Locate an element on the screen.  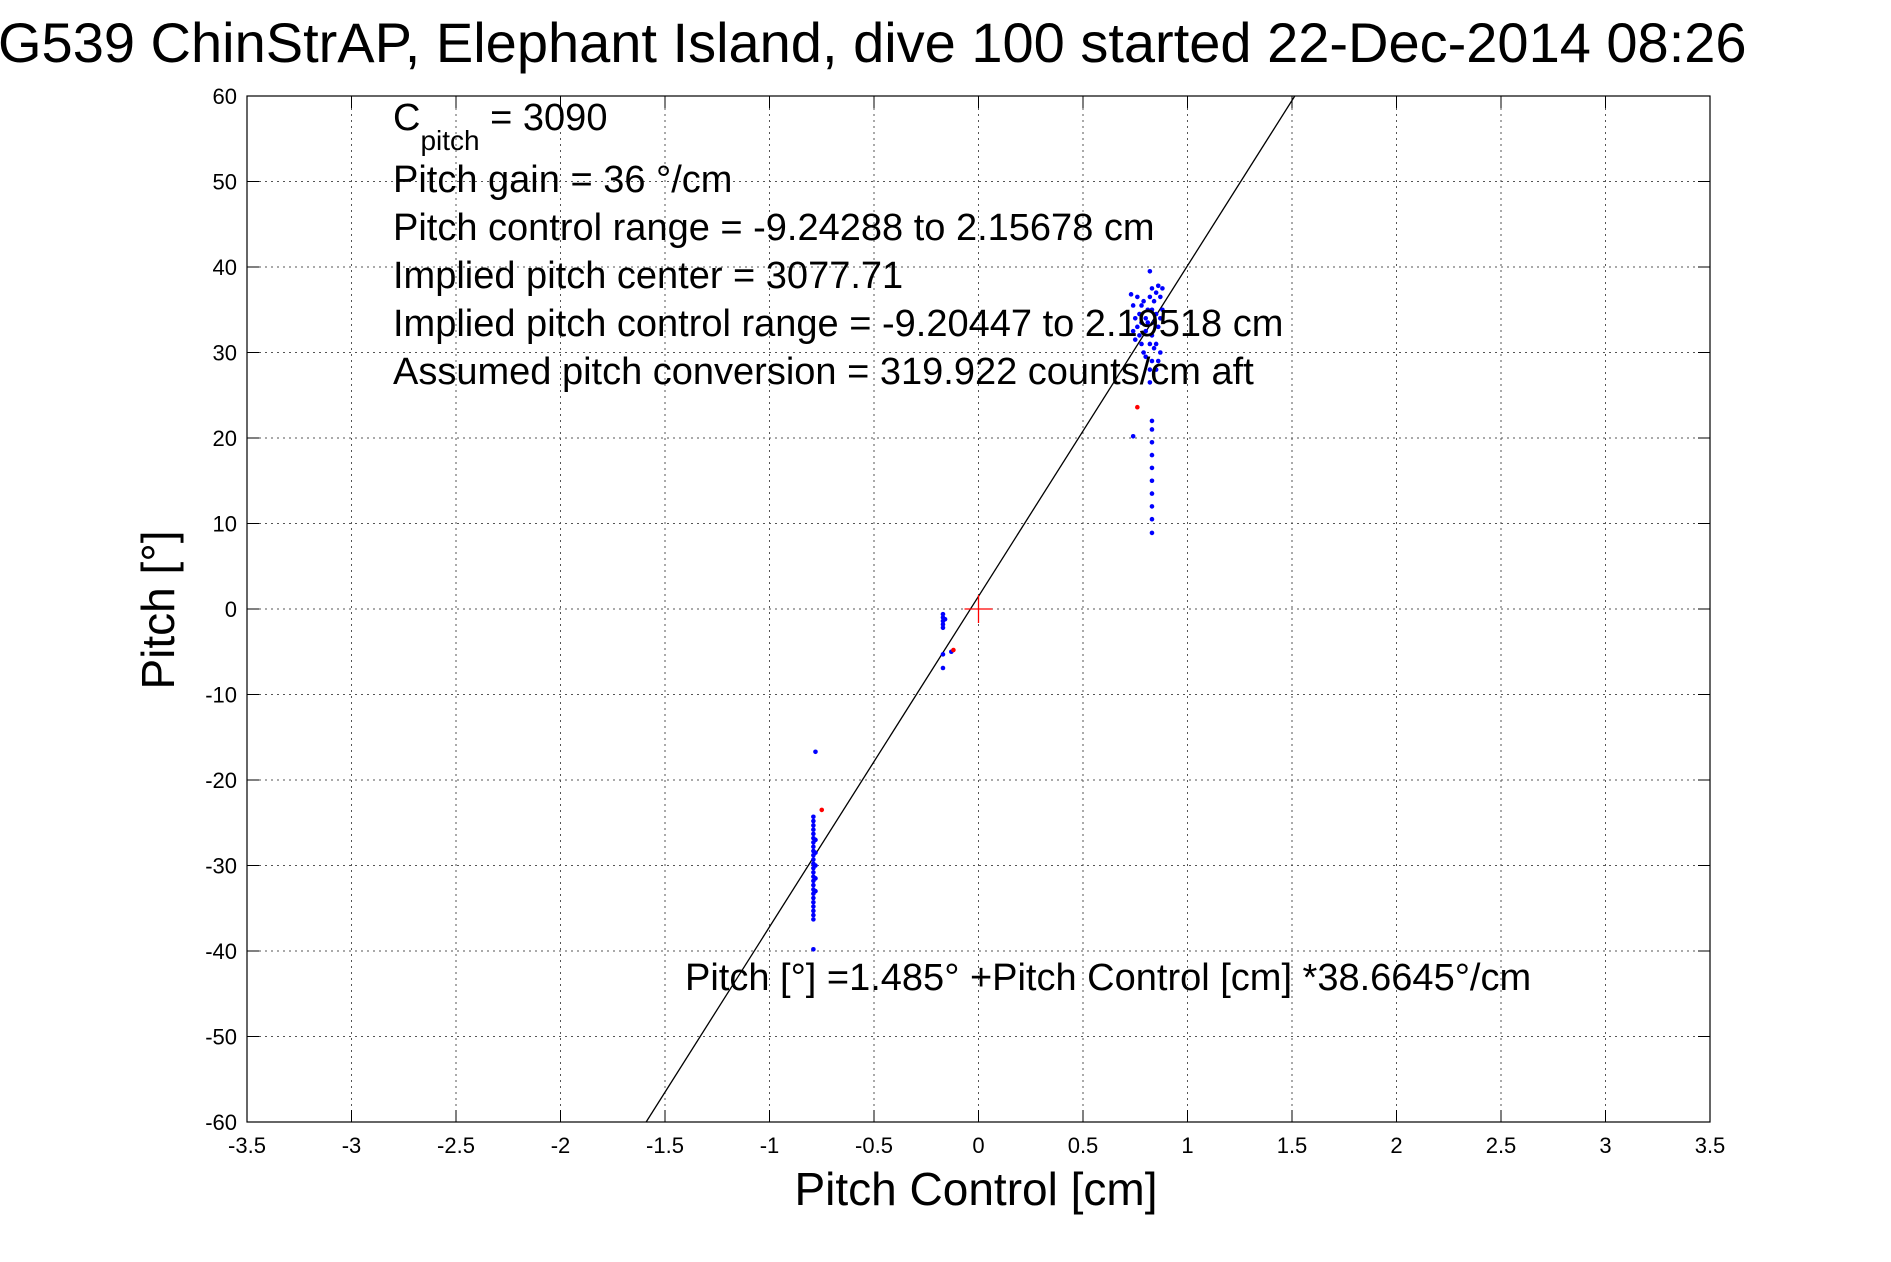
data-points is located at coordinates (988, 610).